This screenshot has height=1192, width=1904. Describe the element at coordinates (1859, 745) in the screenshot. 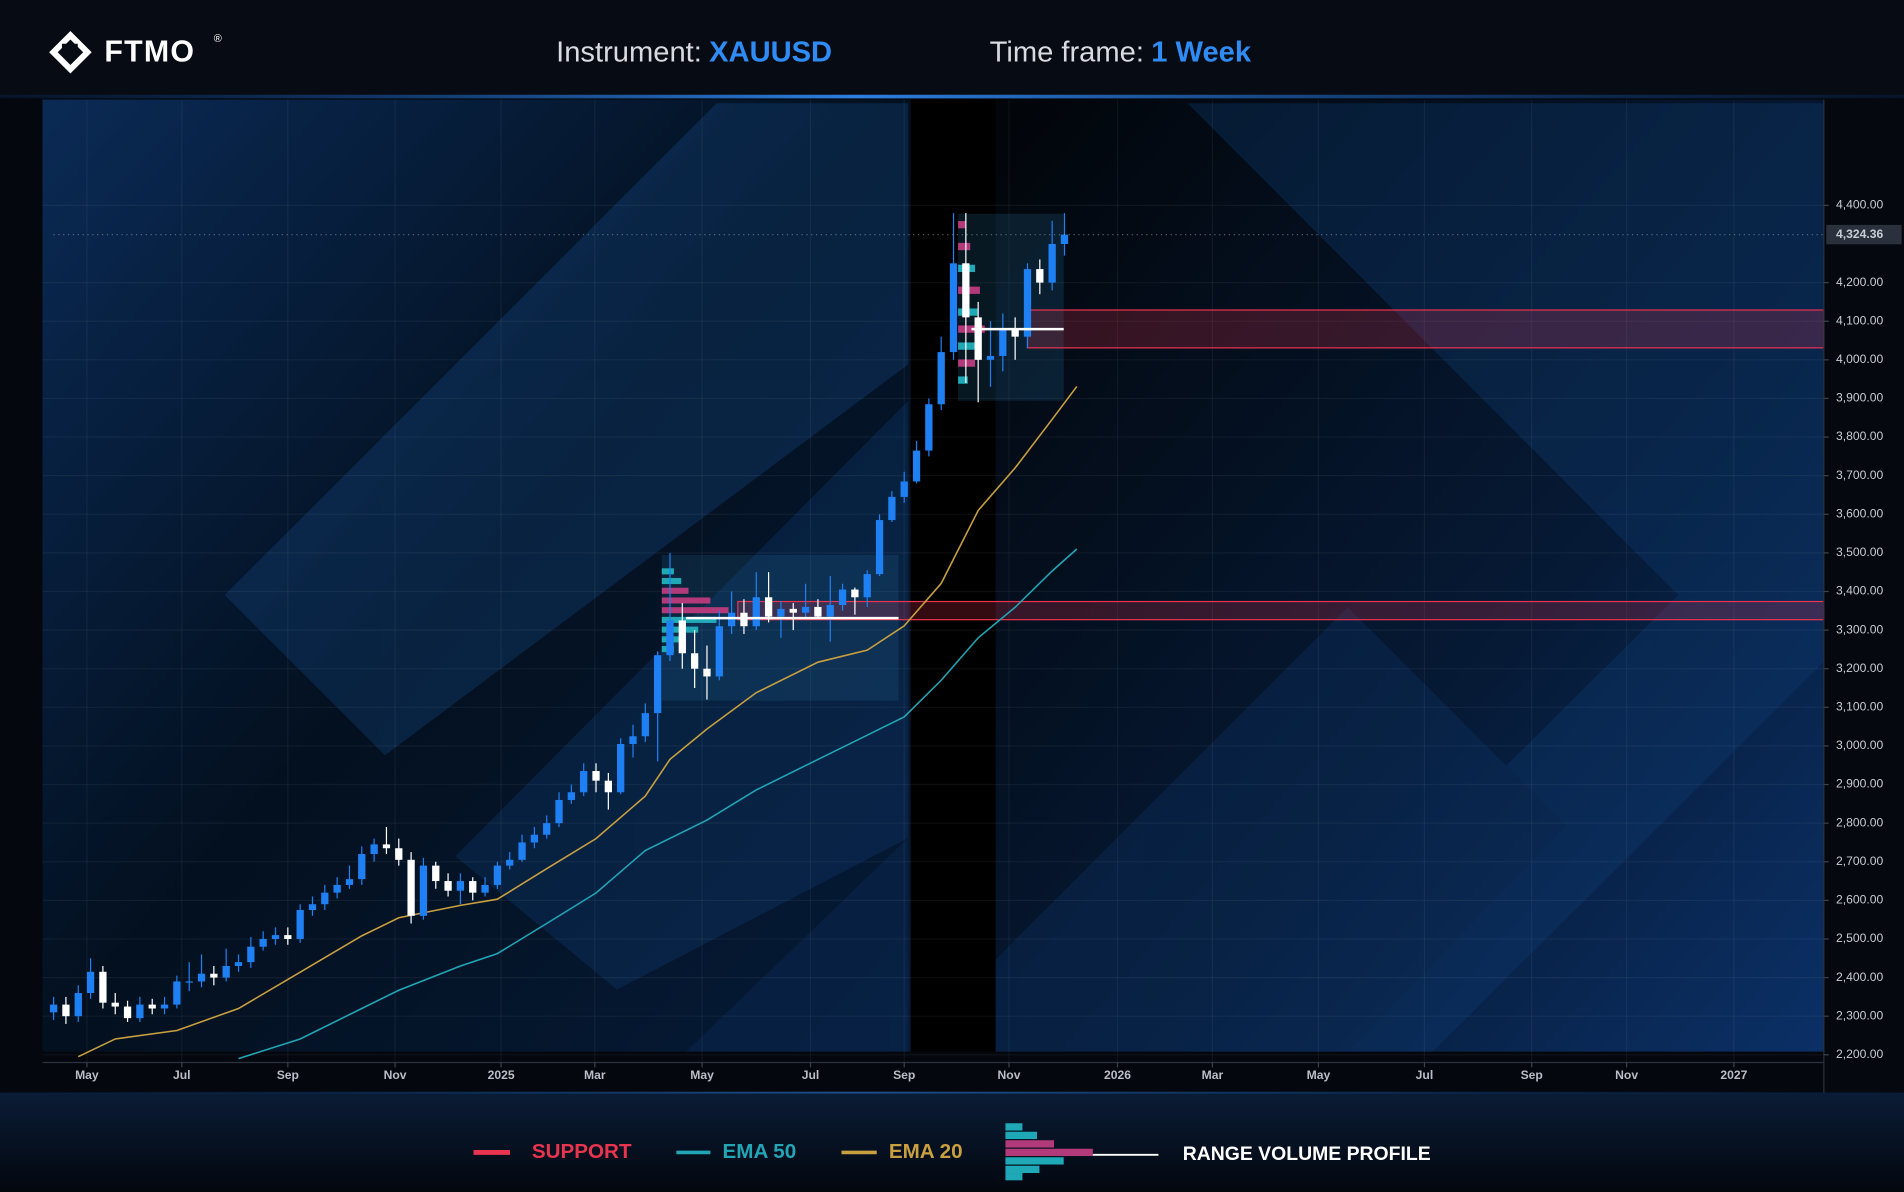

I see `y-tick-label: 3,000.00` at that location.